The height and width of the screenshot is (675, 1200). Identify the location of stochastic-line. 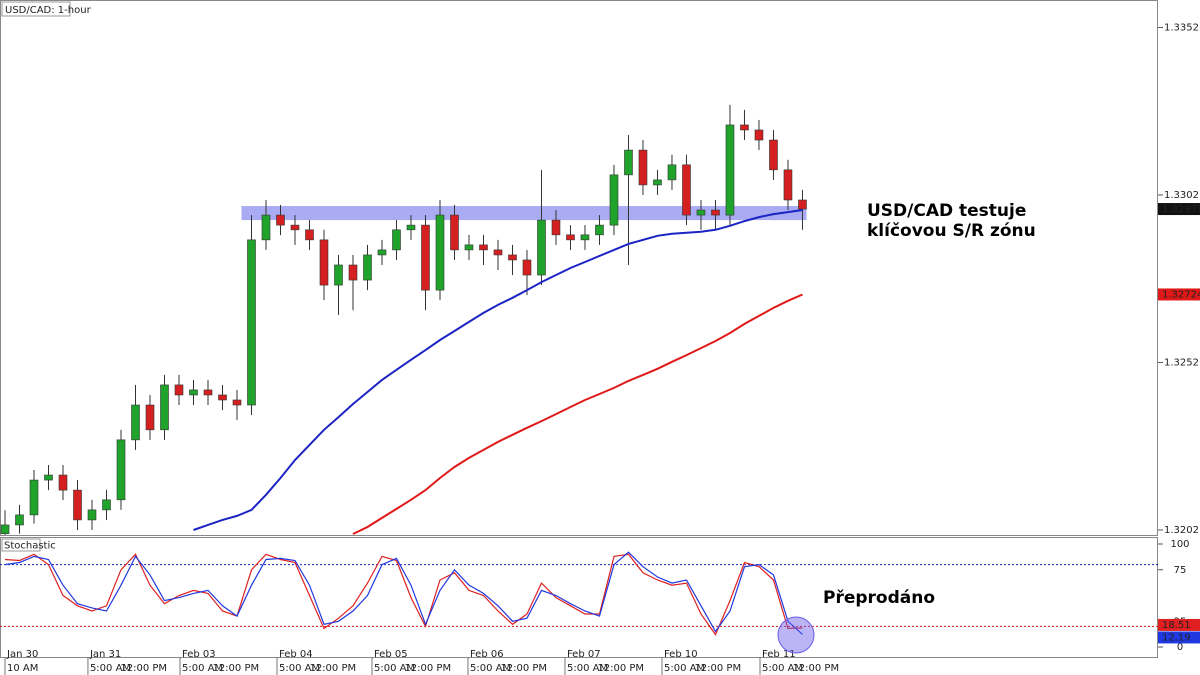
(403, 593).